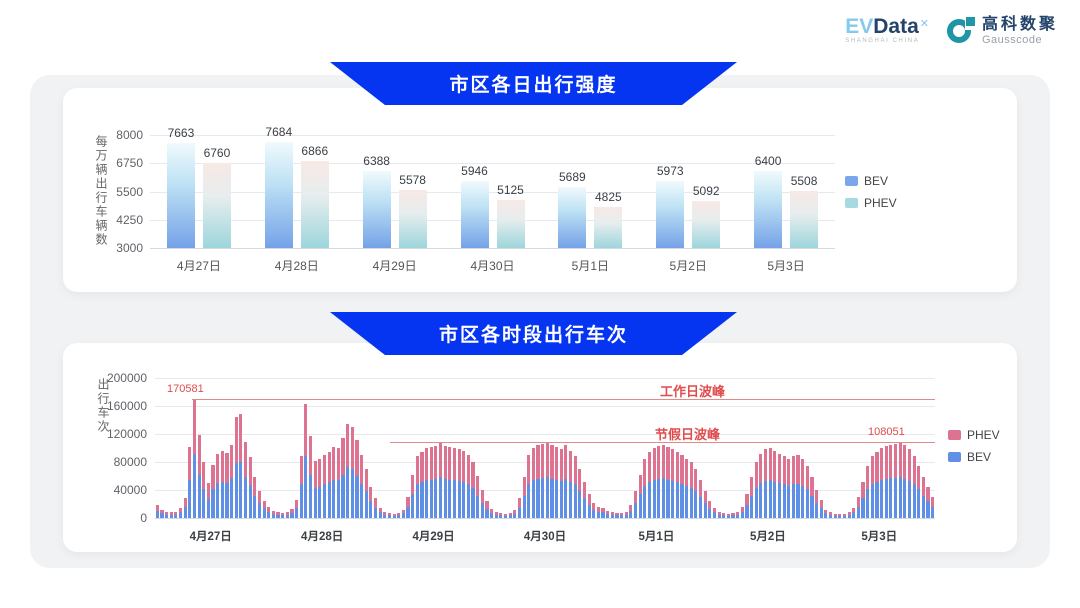  What do you see at coordinates (1002, 31) in the screenshot?
I see `gausscode-logo: 高科数聚 Gausscode` at bounding box center [1002, 31].